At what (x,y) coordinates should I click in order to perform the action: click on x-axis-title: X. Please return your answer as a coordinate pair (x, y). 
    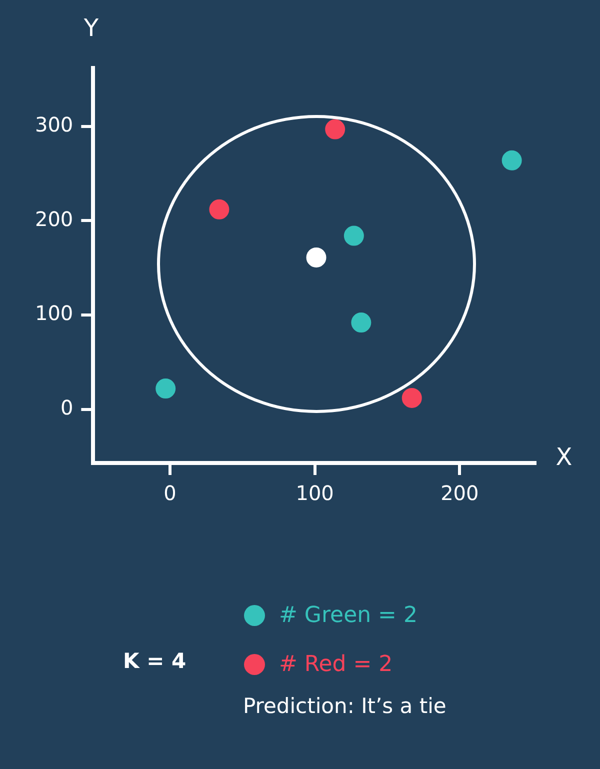
    Looking at the image, I should click on (564, 457).